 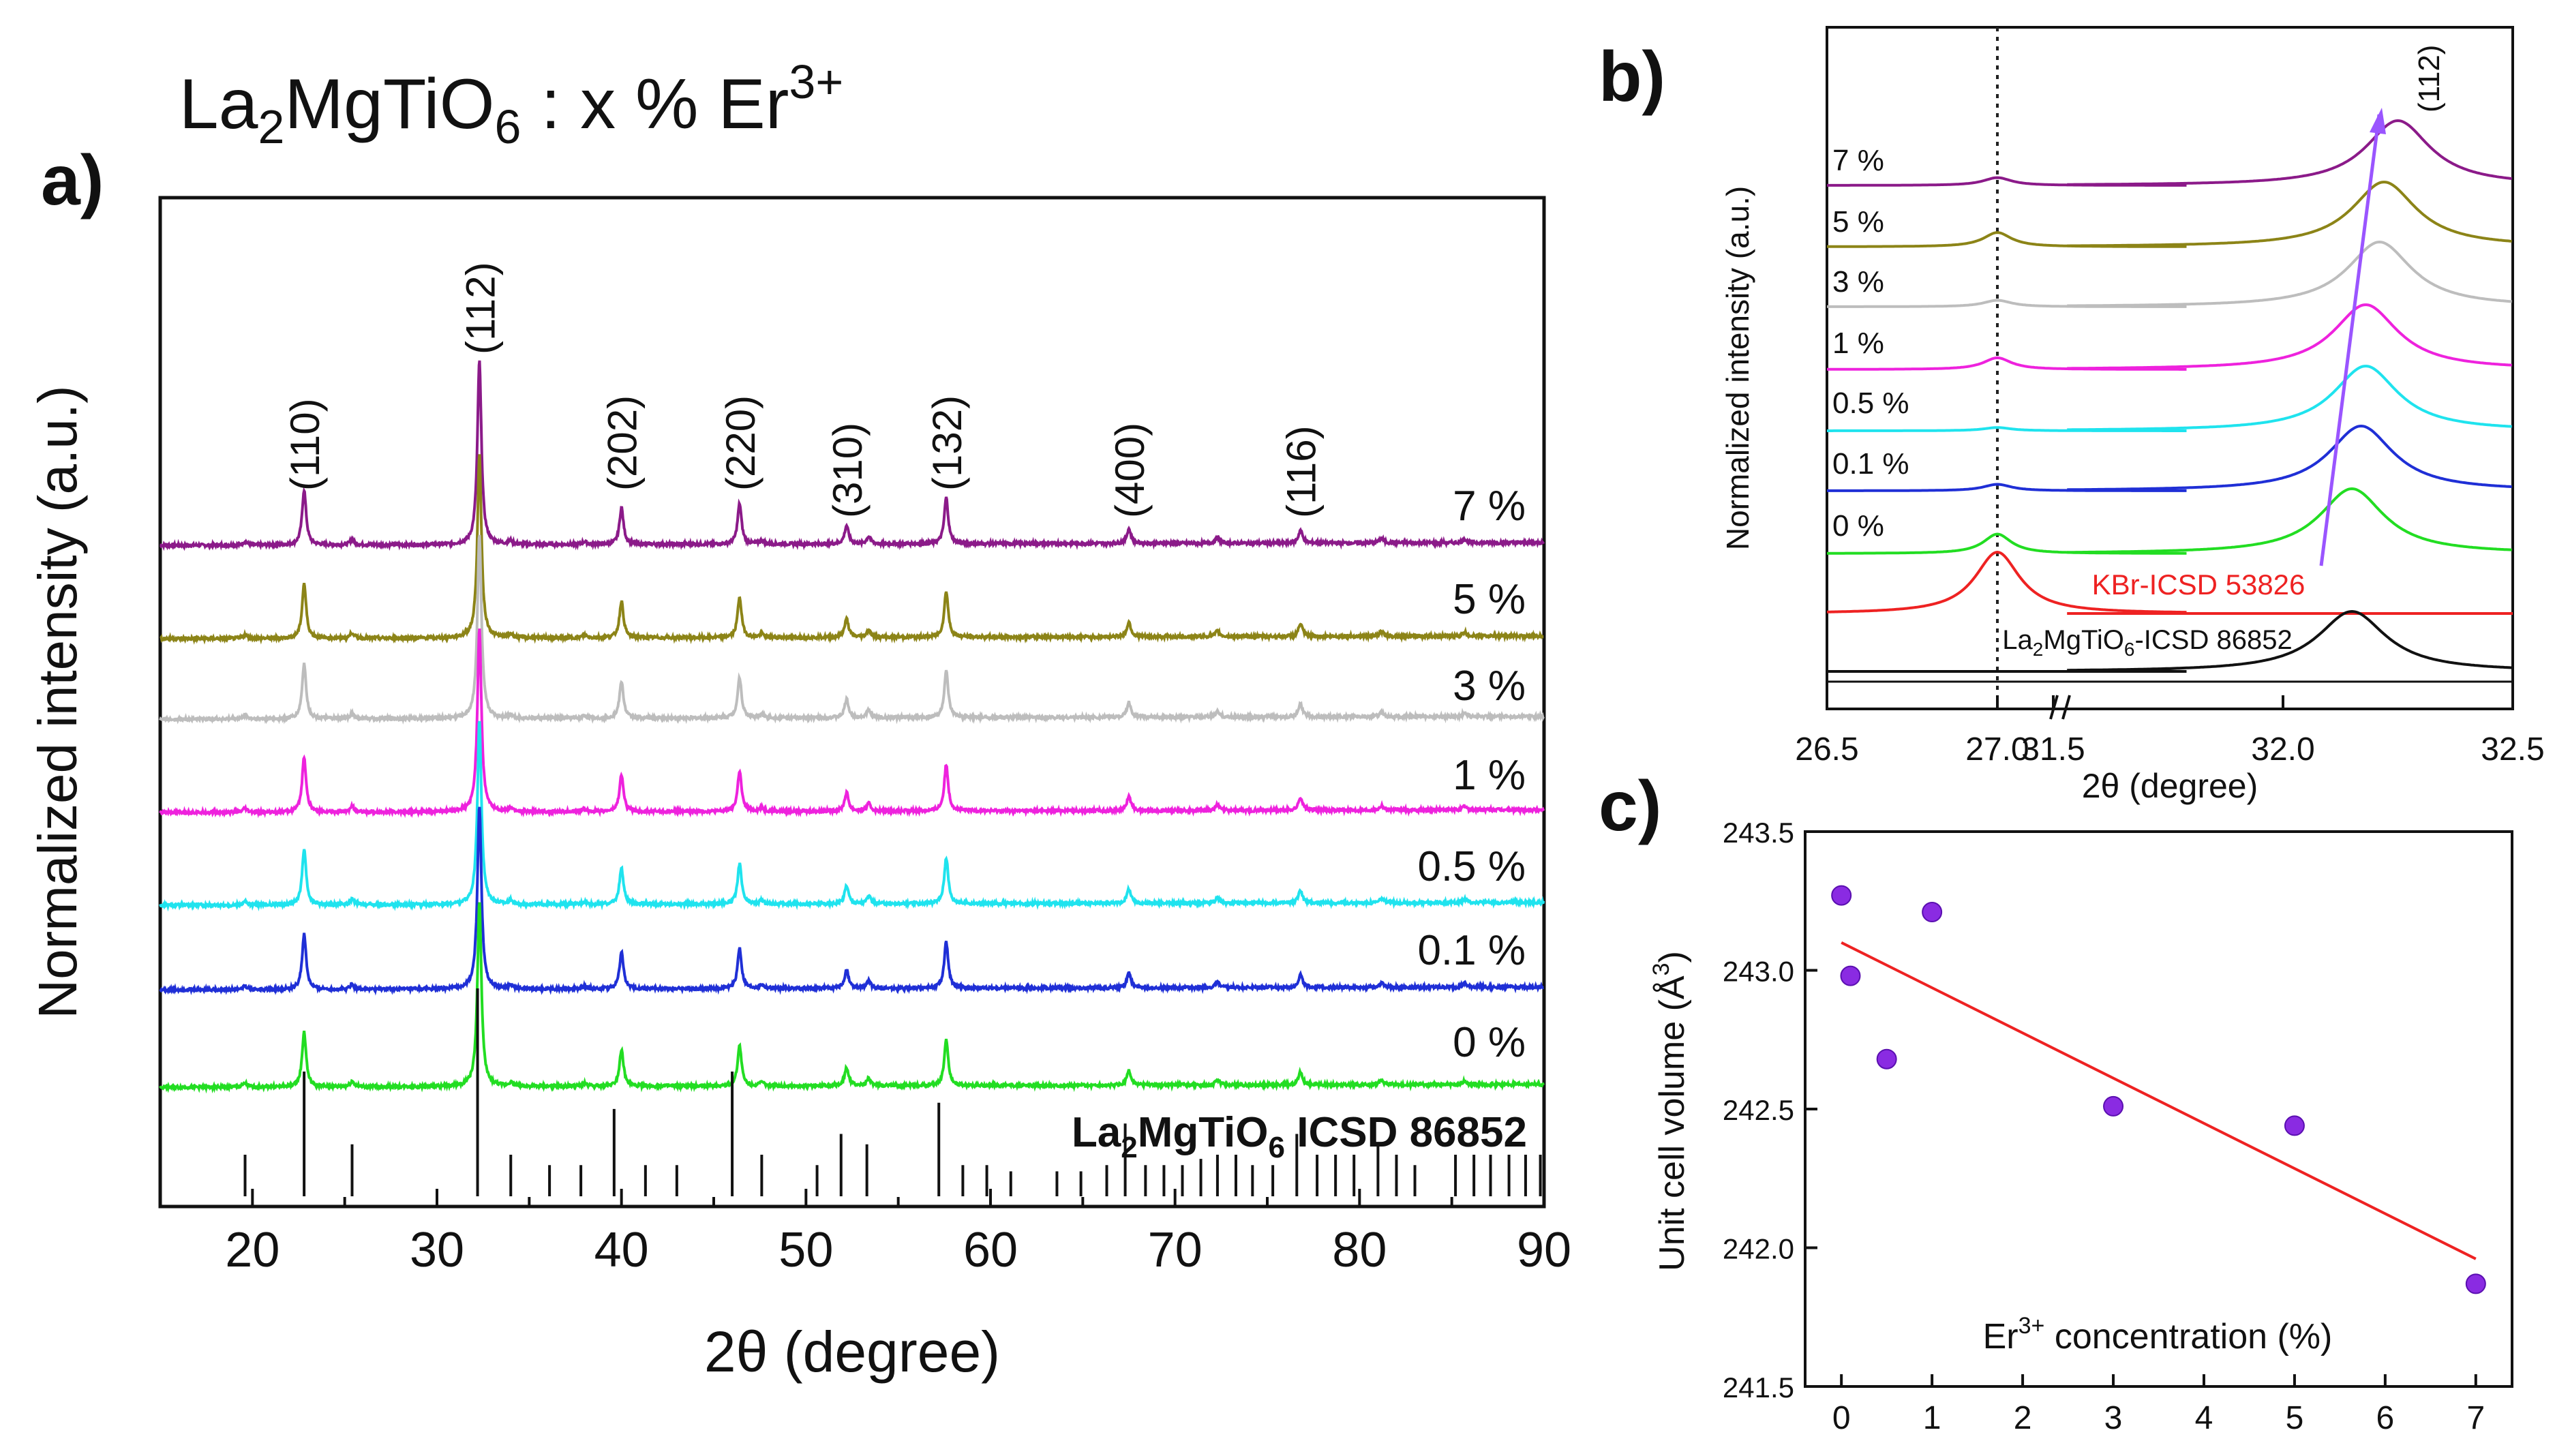 What do you see at coordinates (252, 1250) in the screenshot?
I see `panel-a-x-tick-label: 20` at bounding box center [252, 1250].